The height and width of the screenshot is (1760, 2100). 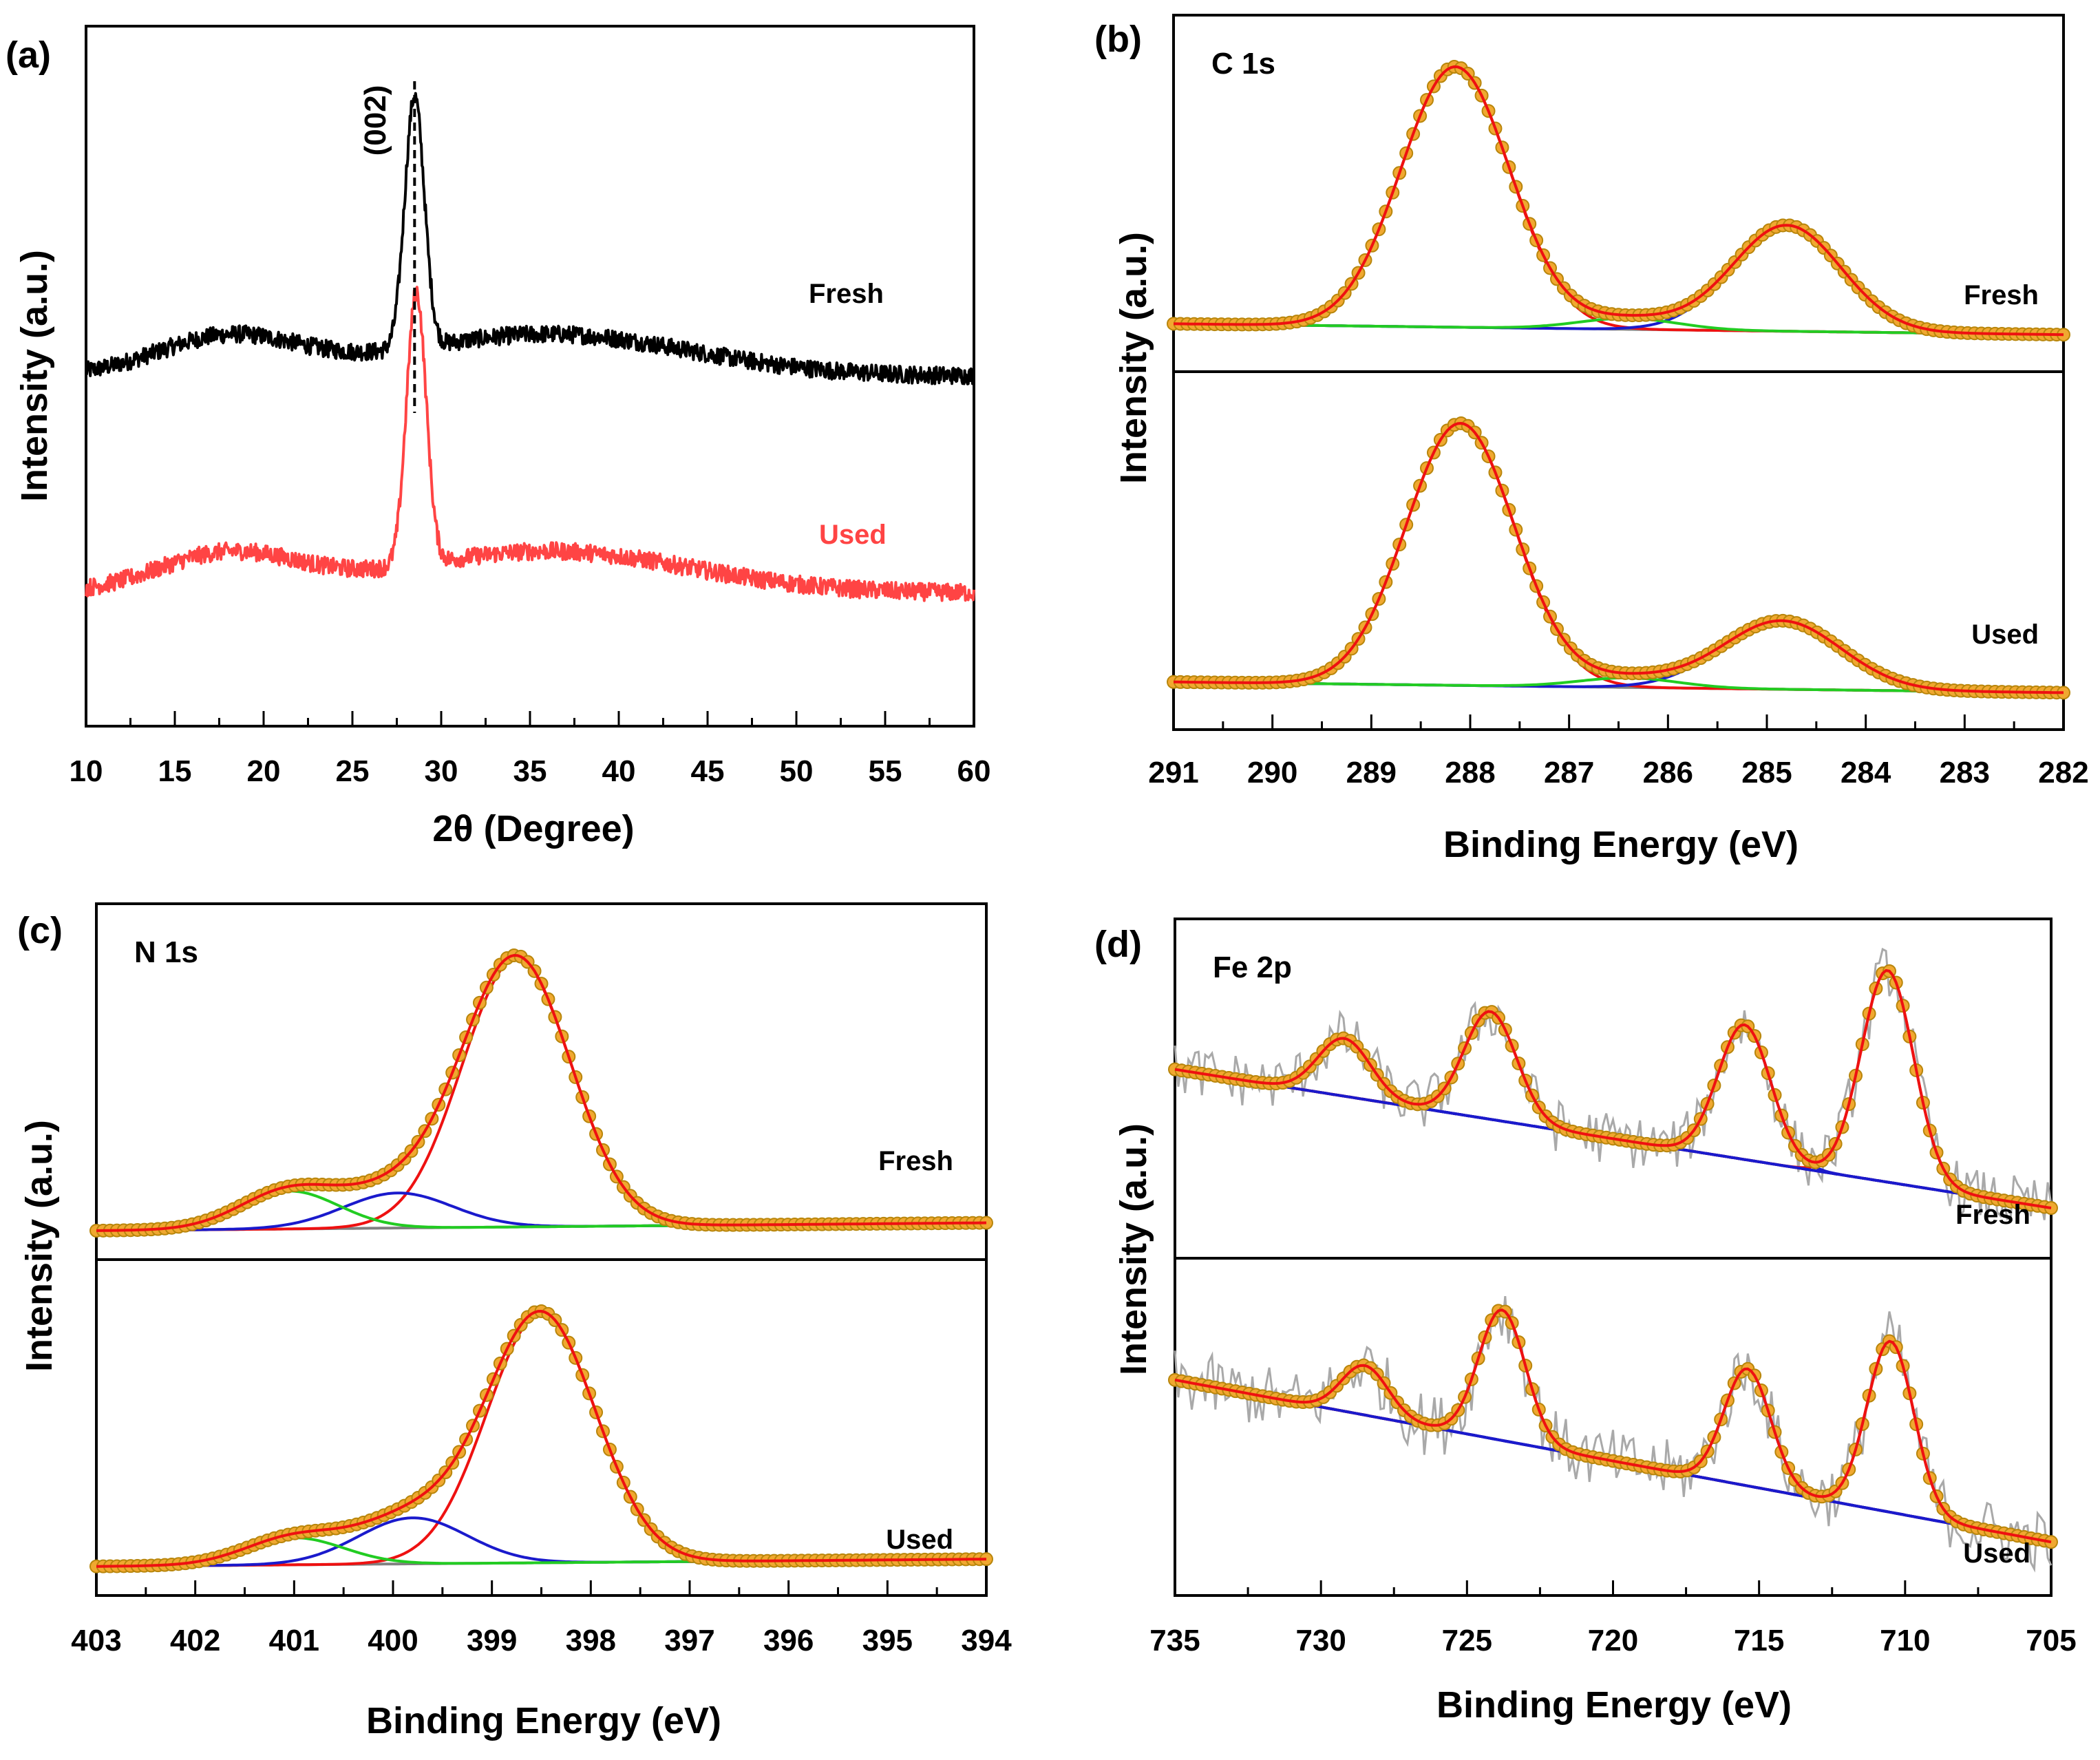 What do you see at coordinates (175, 771) in the screenshot?
I see `x-tick-label: 15` at bounding box center [175, 771].